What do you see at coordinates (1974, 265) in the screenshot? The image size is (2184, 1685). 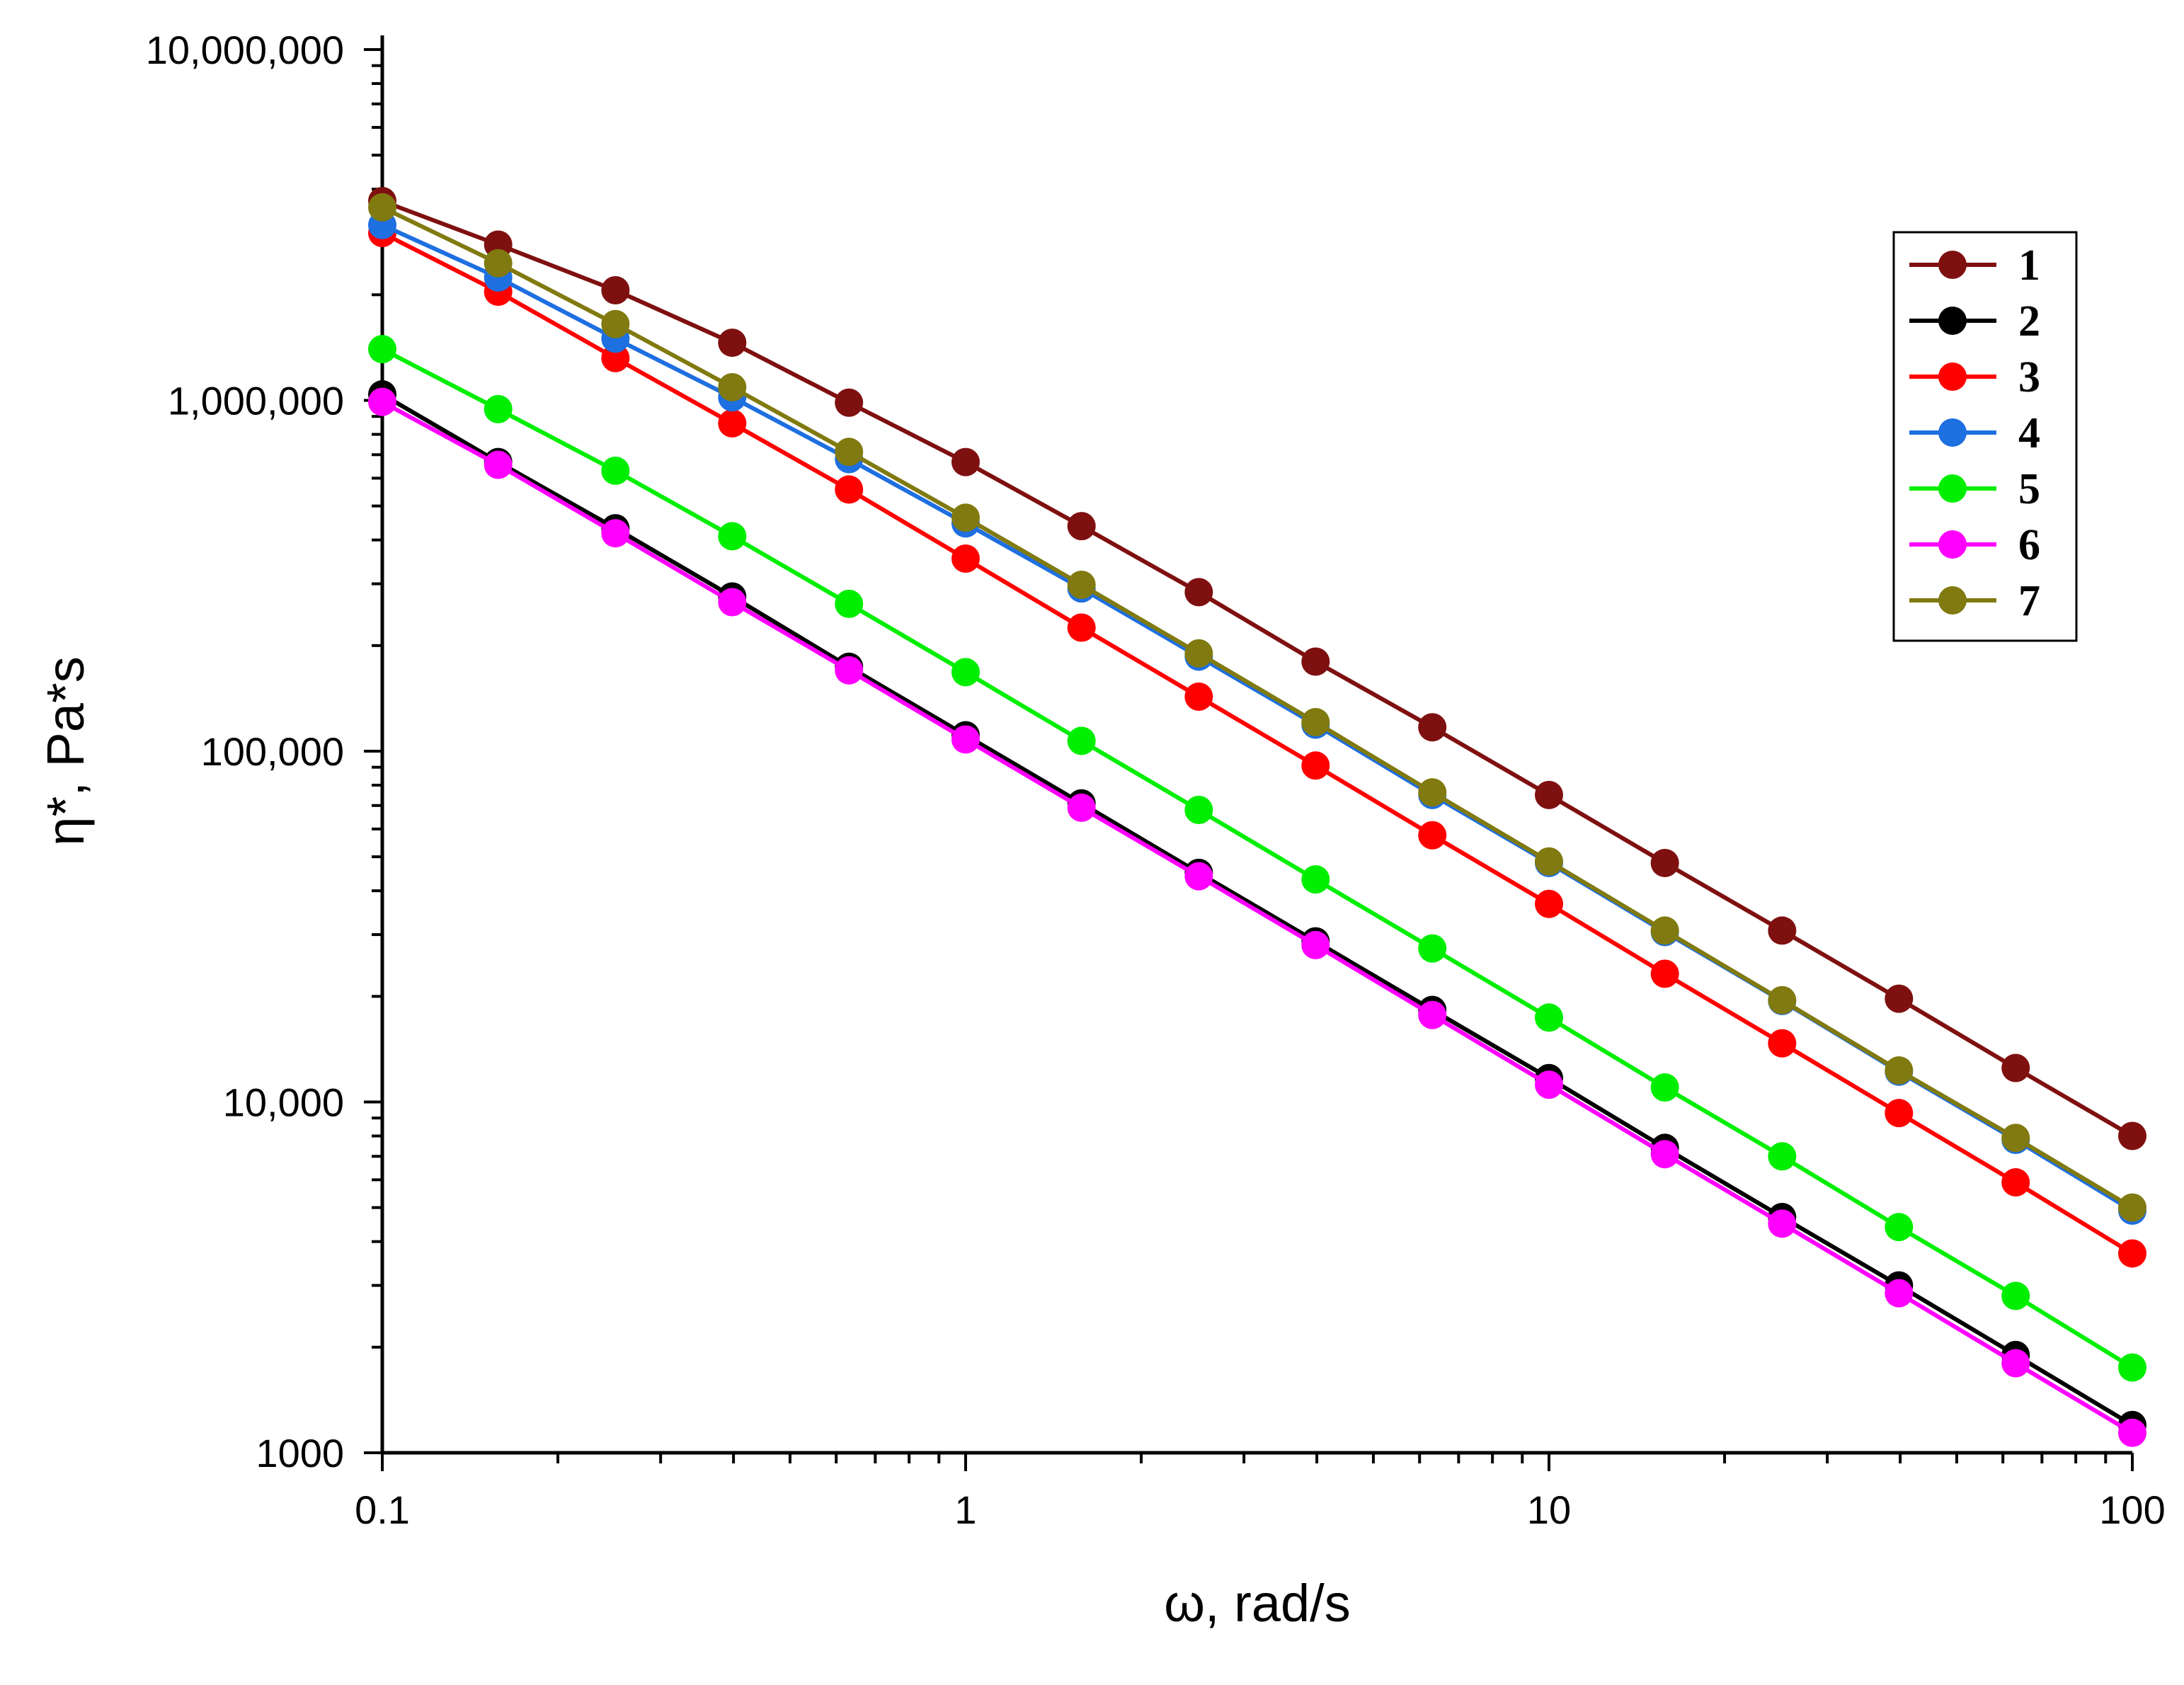 I see `legend-item-1: 1` at bounding box center [1974, 265].